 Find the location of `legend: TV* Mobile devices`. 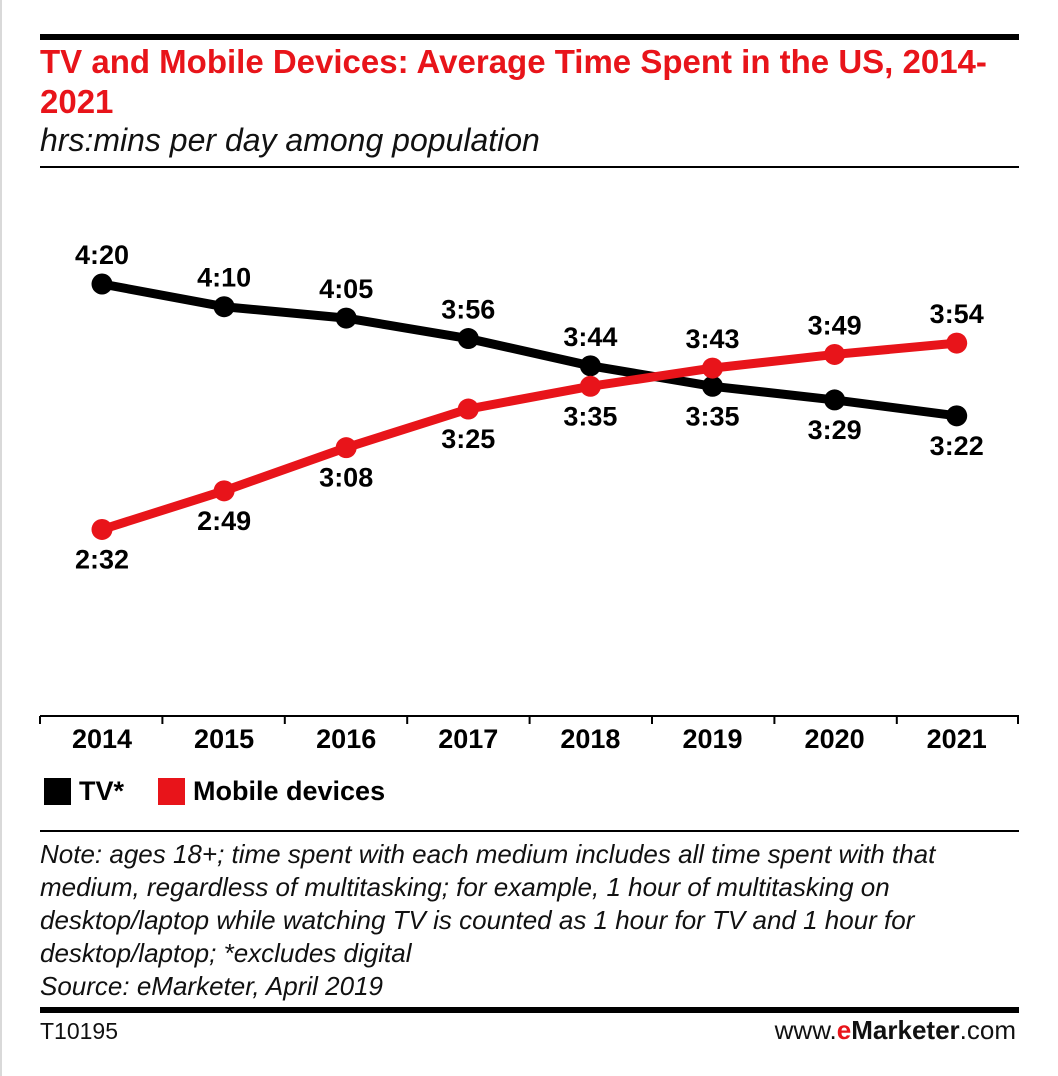

legend: TV* Mobile devices is located at coordinates (231, 791).